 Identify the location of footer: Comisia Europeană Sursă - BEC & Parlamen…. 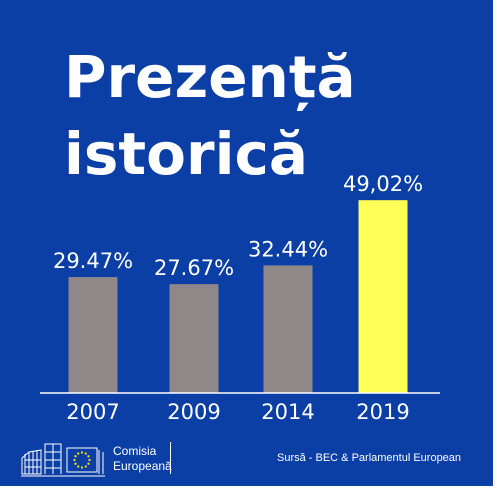
(246, 457).